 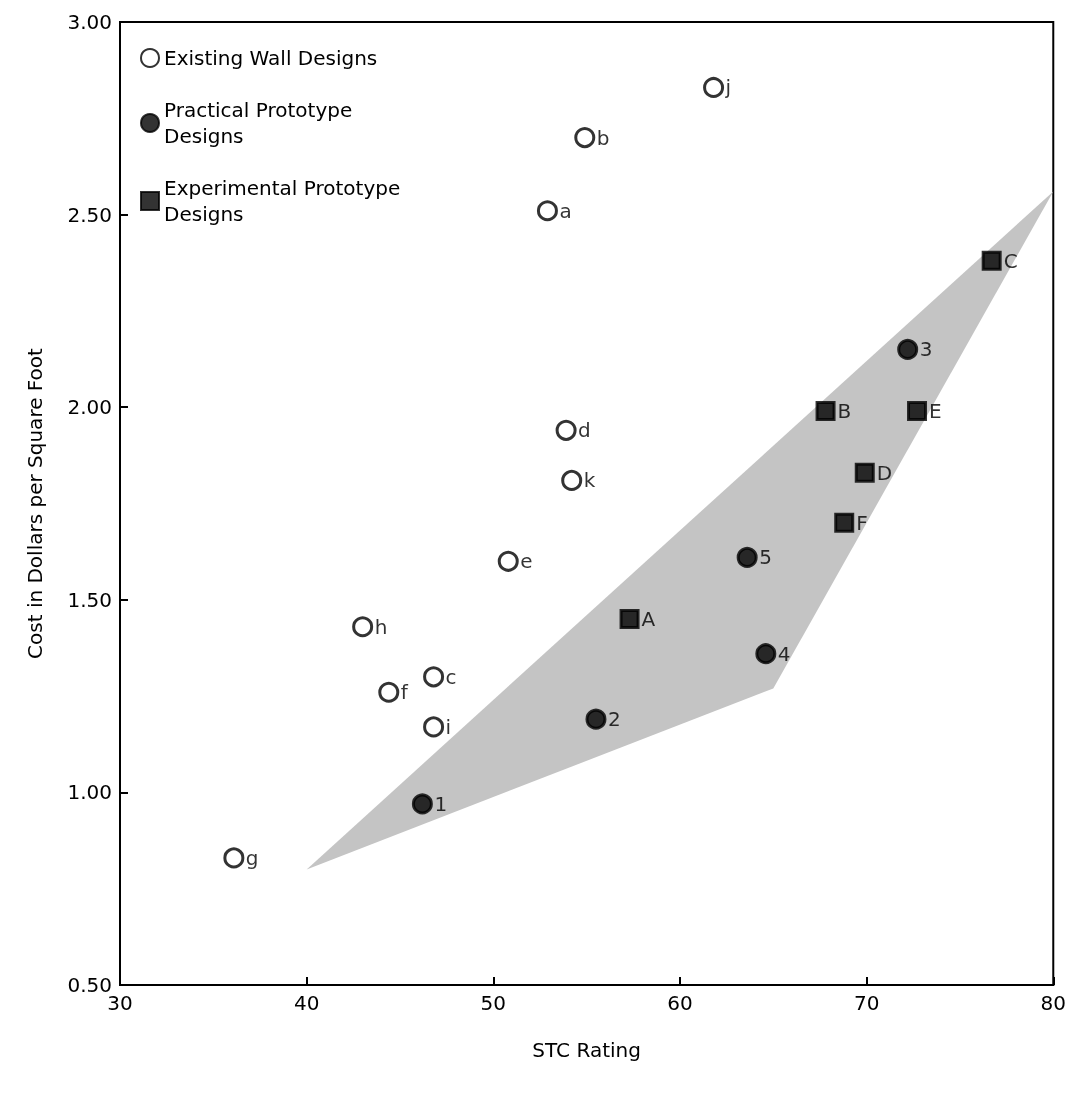 I want to click on y-tick-label: 1.50, so click(x=89, y=599).